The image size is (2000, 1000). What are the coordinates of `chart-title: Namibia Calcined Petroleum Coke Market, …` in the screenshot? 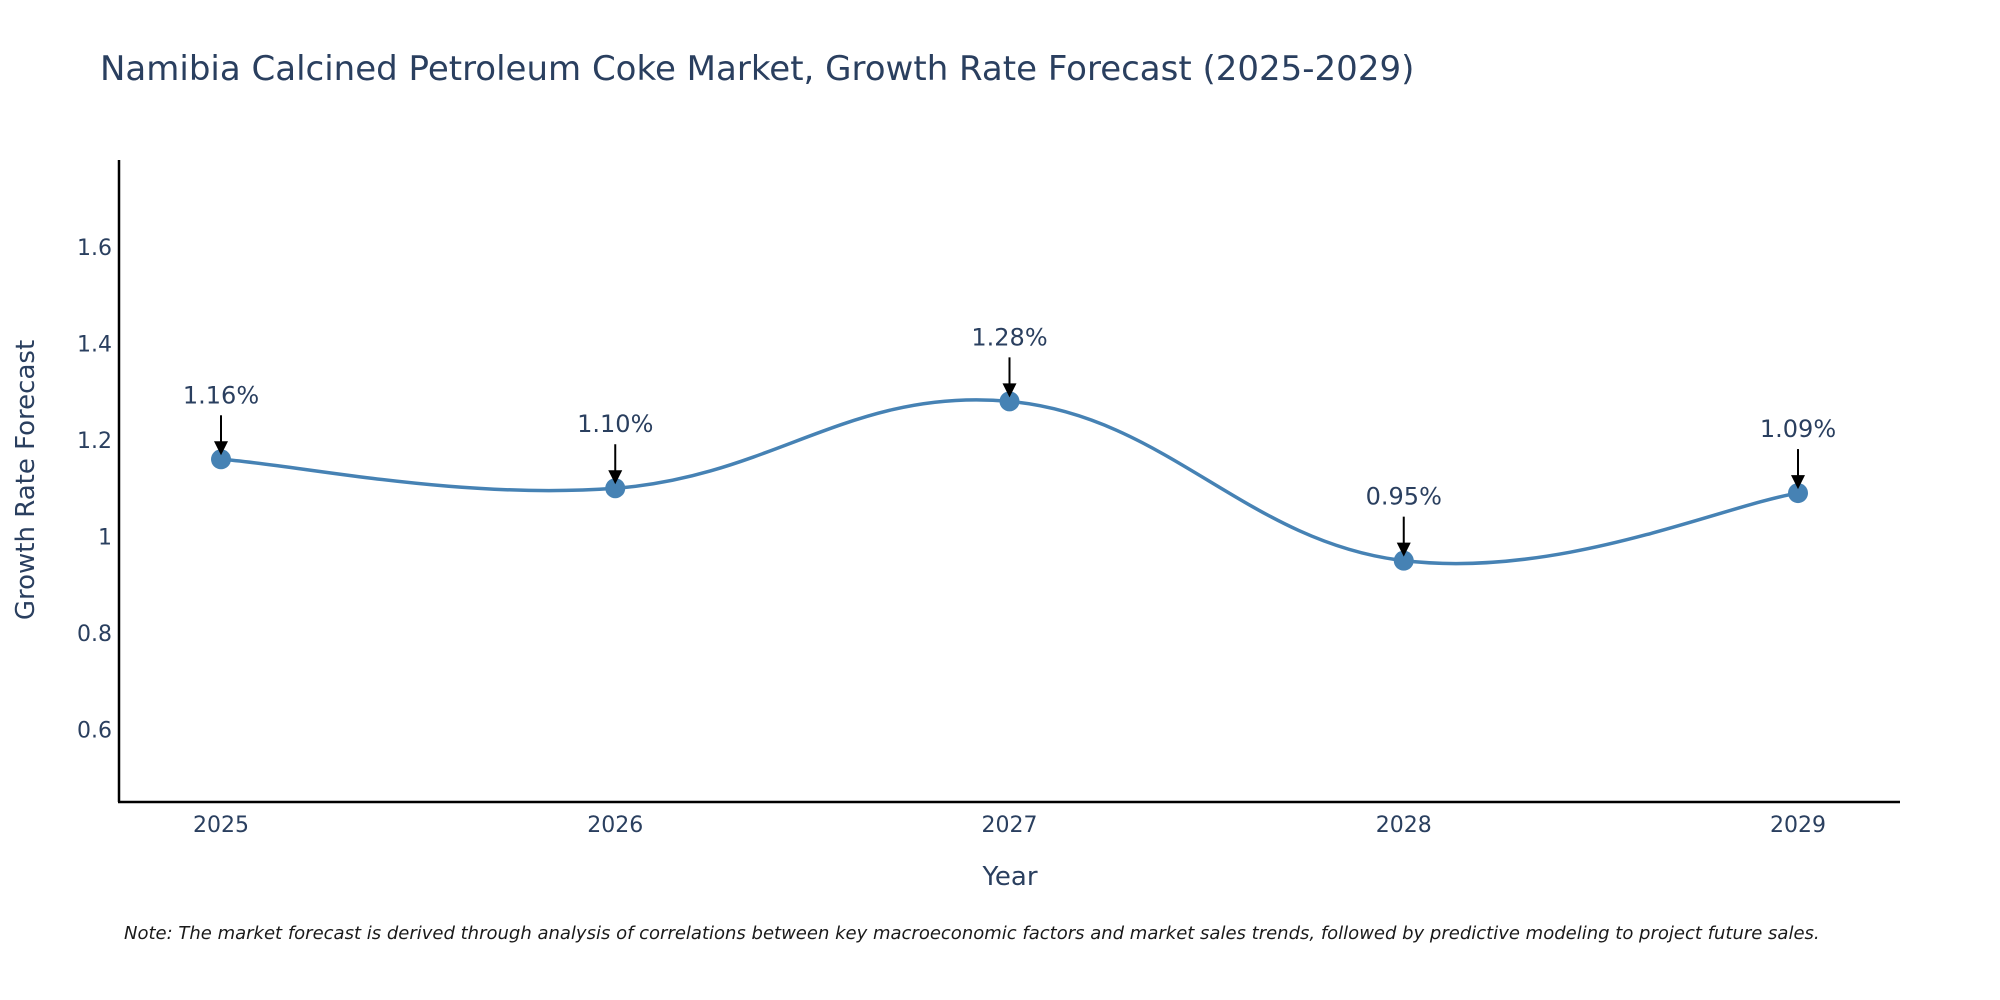 It's located at (757, 69).